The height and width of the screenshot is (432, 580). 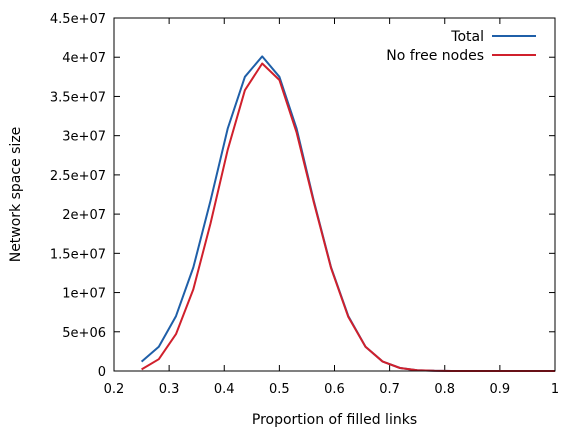 What do you see at coordinates (334, 420) in the screenshot?
I see `x-axis-label: Proportion of filled links` at bounding box center [334, 420].